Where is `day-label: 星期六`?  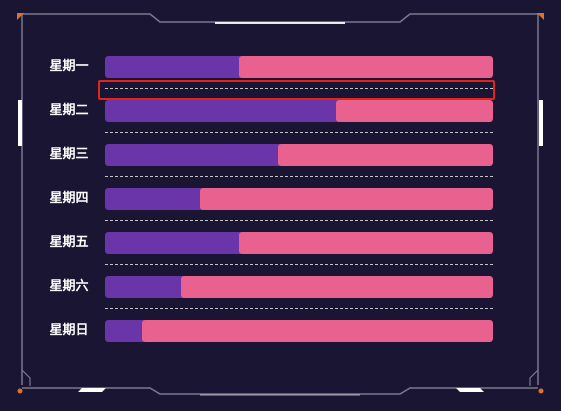 day-label: 星期六 is located at coordinates (69, 286).